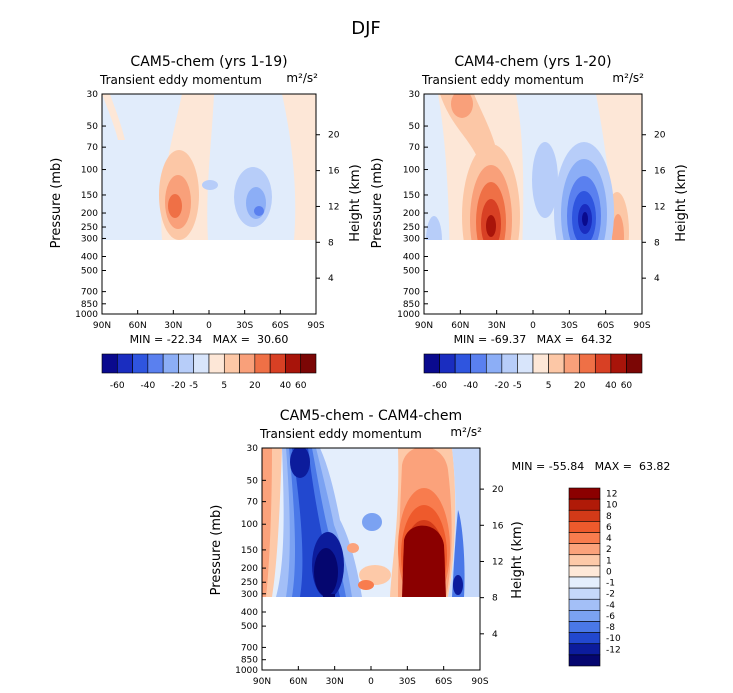  What do you see at coordinates (89, 196) in the screenshot?
I see `panel1-ytick-label: 150` at bounding box center [89, 196].